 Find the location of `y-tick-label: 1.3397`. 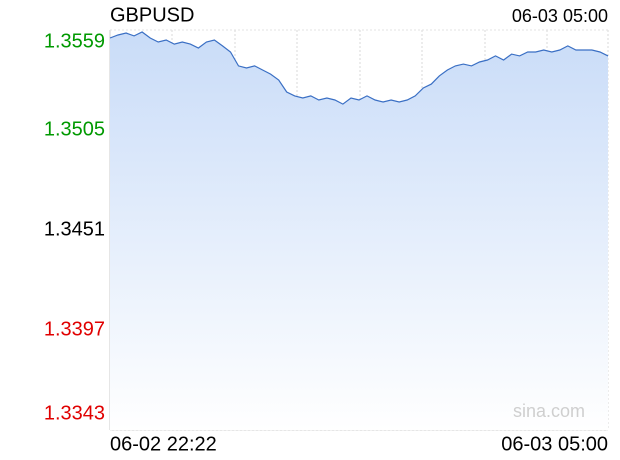

y-tick-label: 1.3397 is located at coordinates (74, 329).